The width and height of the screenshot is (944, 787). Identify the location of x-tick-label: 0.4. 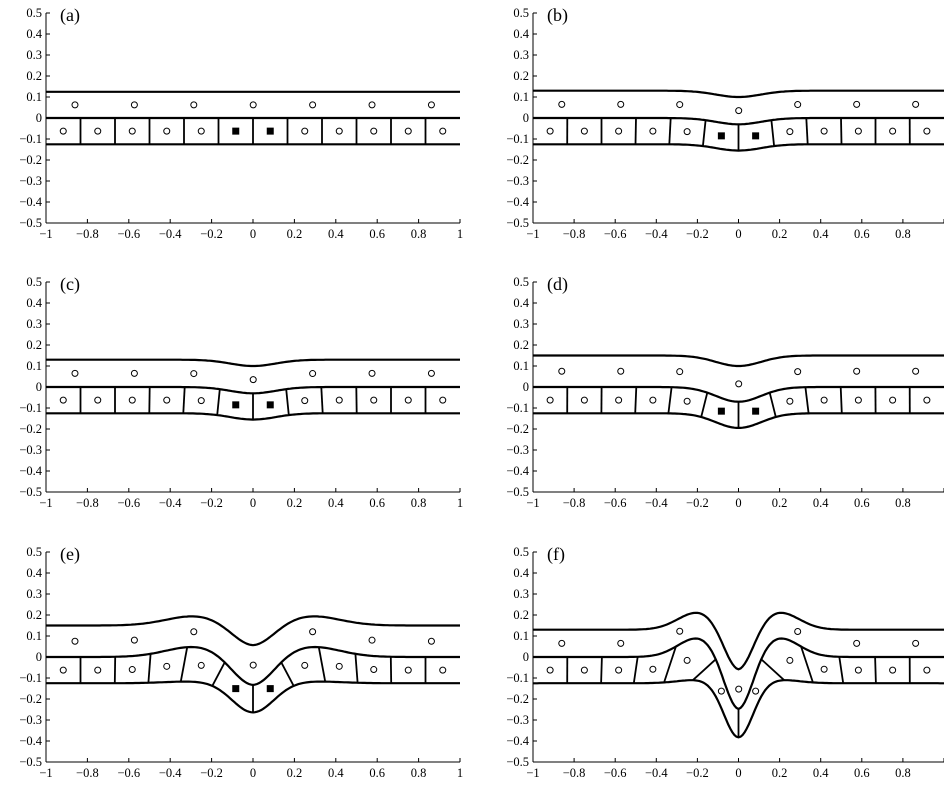
(821, 773).